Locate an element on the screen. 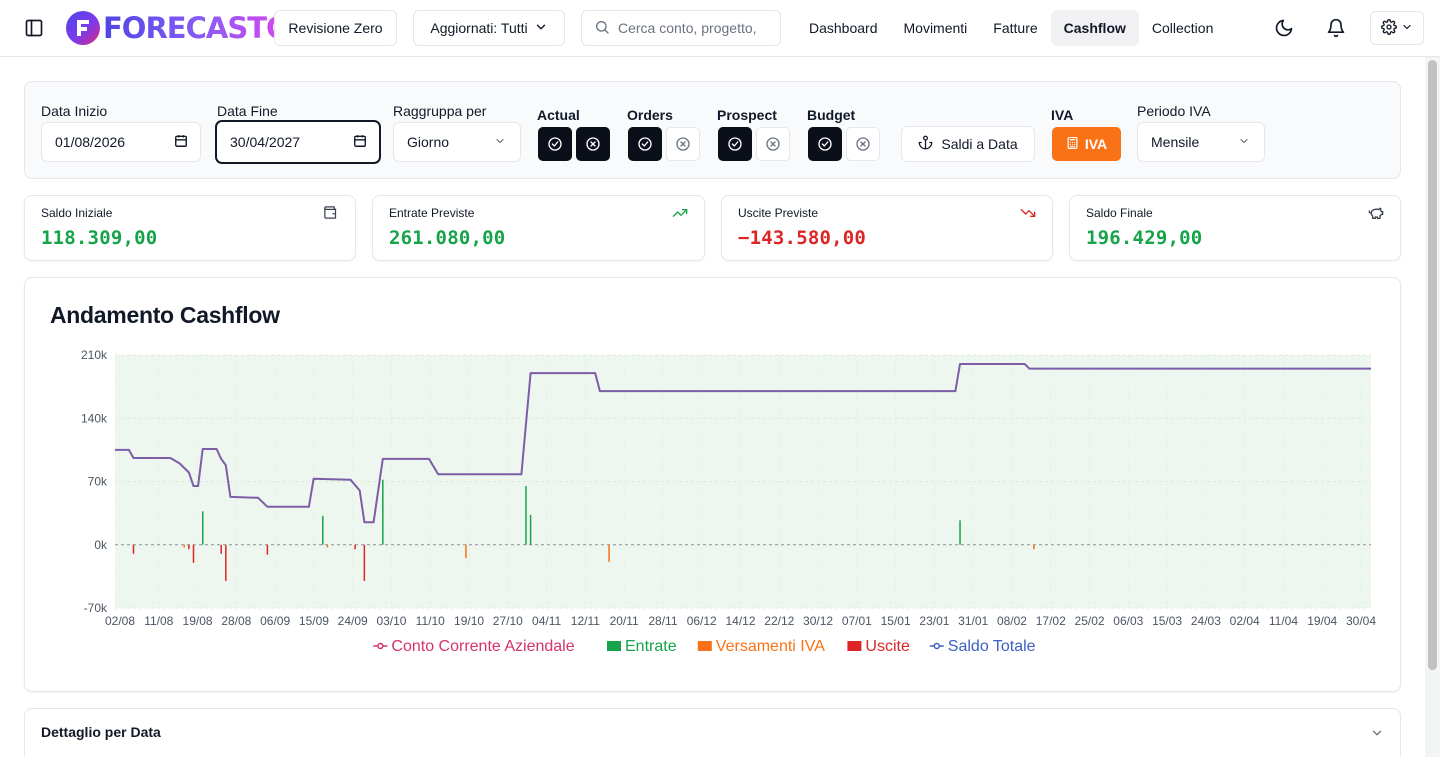 This screenshot has width=1440, height=757. nav-dashboard: Dashboard is located at coordinates (843, 28).